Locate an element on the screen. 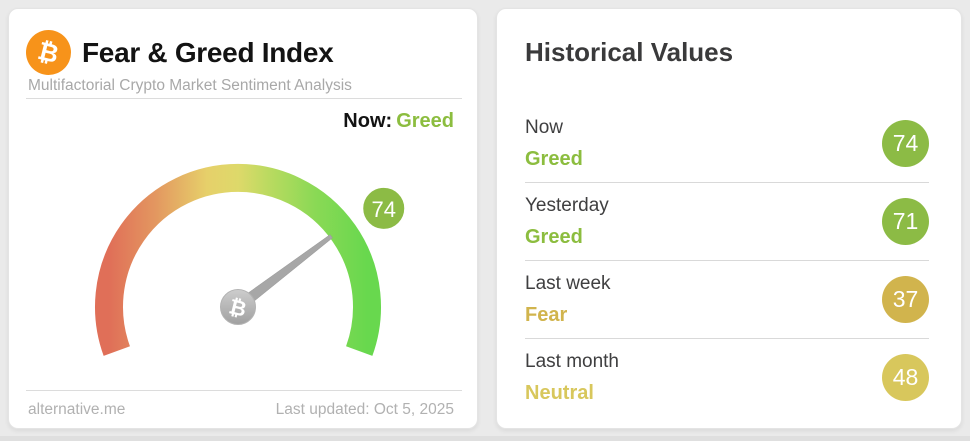  coin-bitcoin-icon: ₿ is located at coordinates (238, 307).